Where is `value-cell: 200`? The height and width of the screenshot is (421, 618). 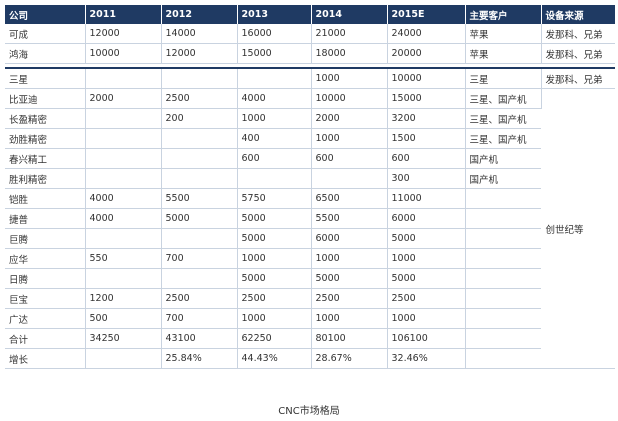
value-cell: 200 is located at coordinates (199, 118).